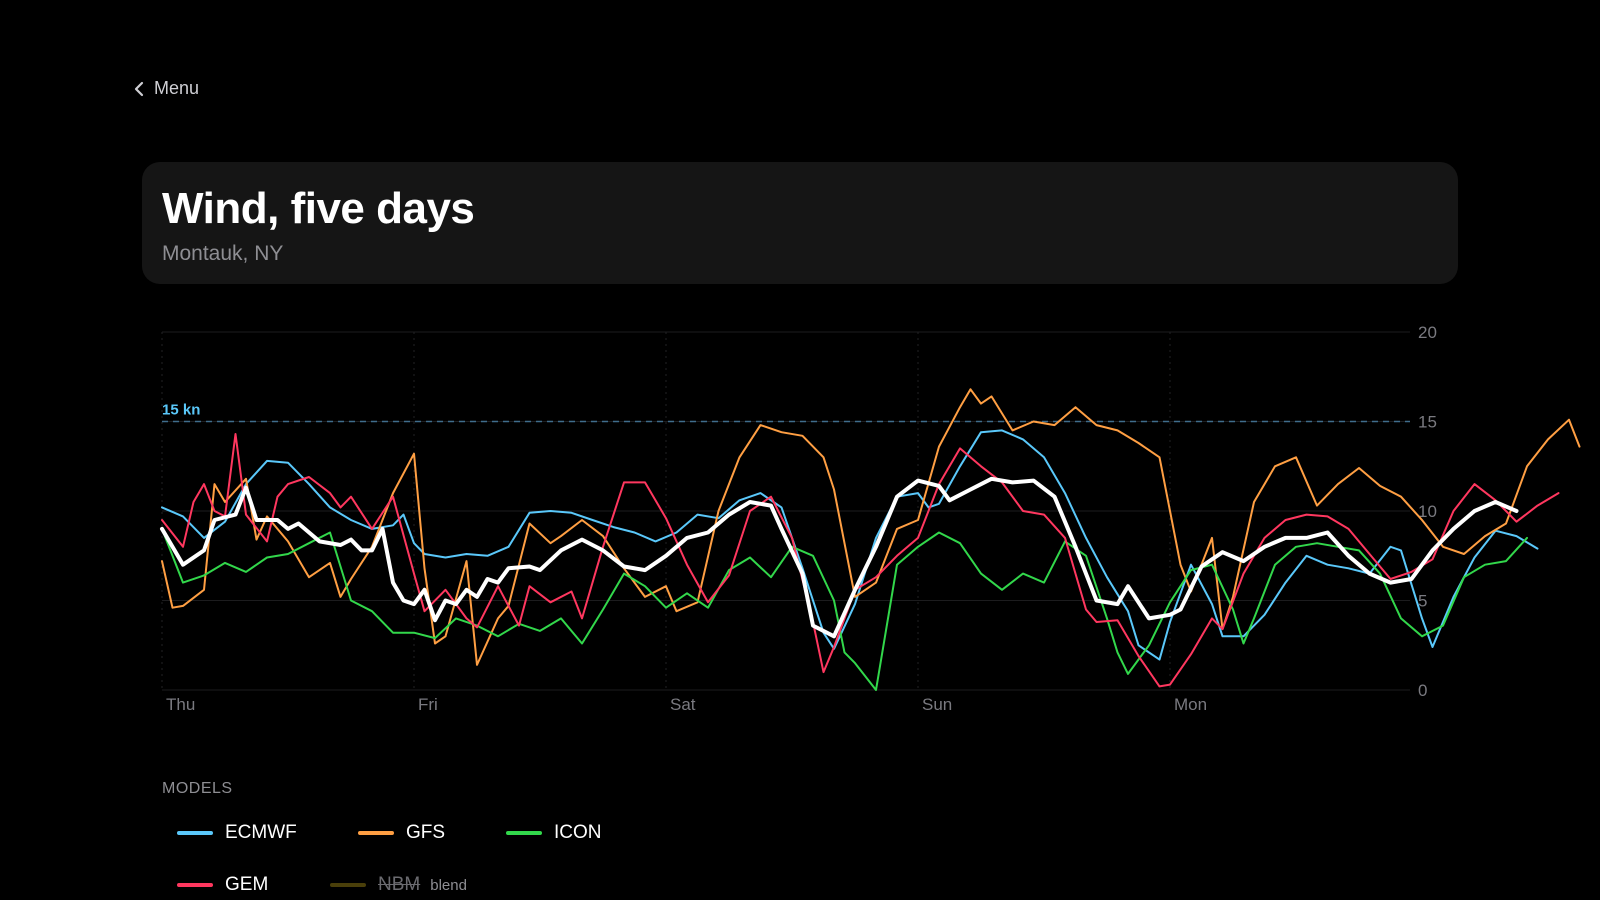  Describe the element at coordinates (222, 885) in the screenshot. I see `legend-item-gem: GEM` at that location.